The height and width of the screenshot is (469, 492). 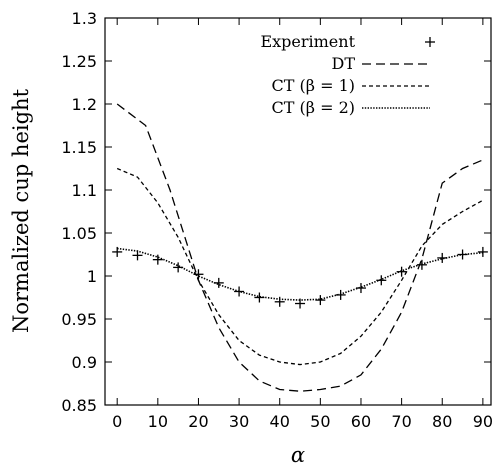 I want to click on x-tick-label: 40, so click(x=280, y=421).